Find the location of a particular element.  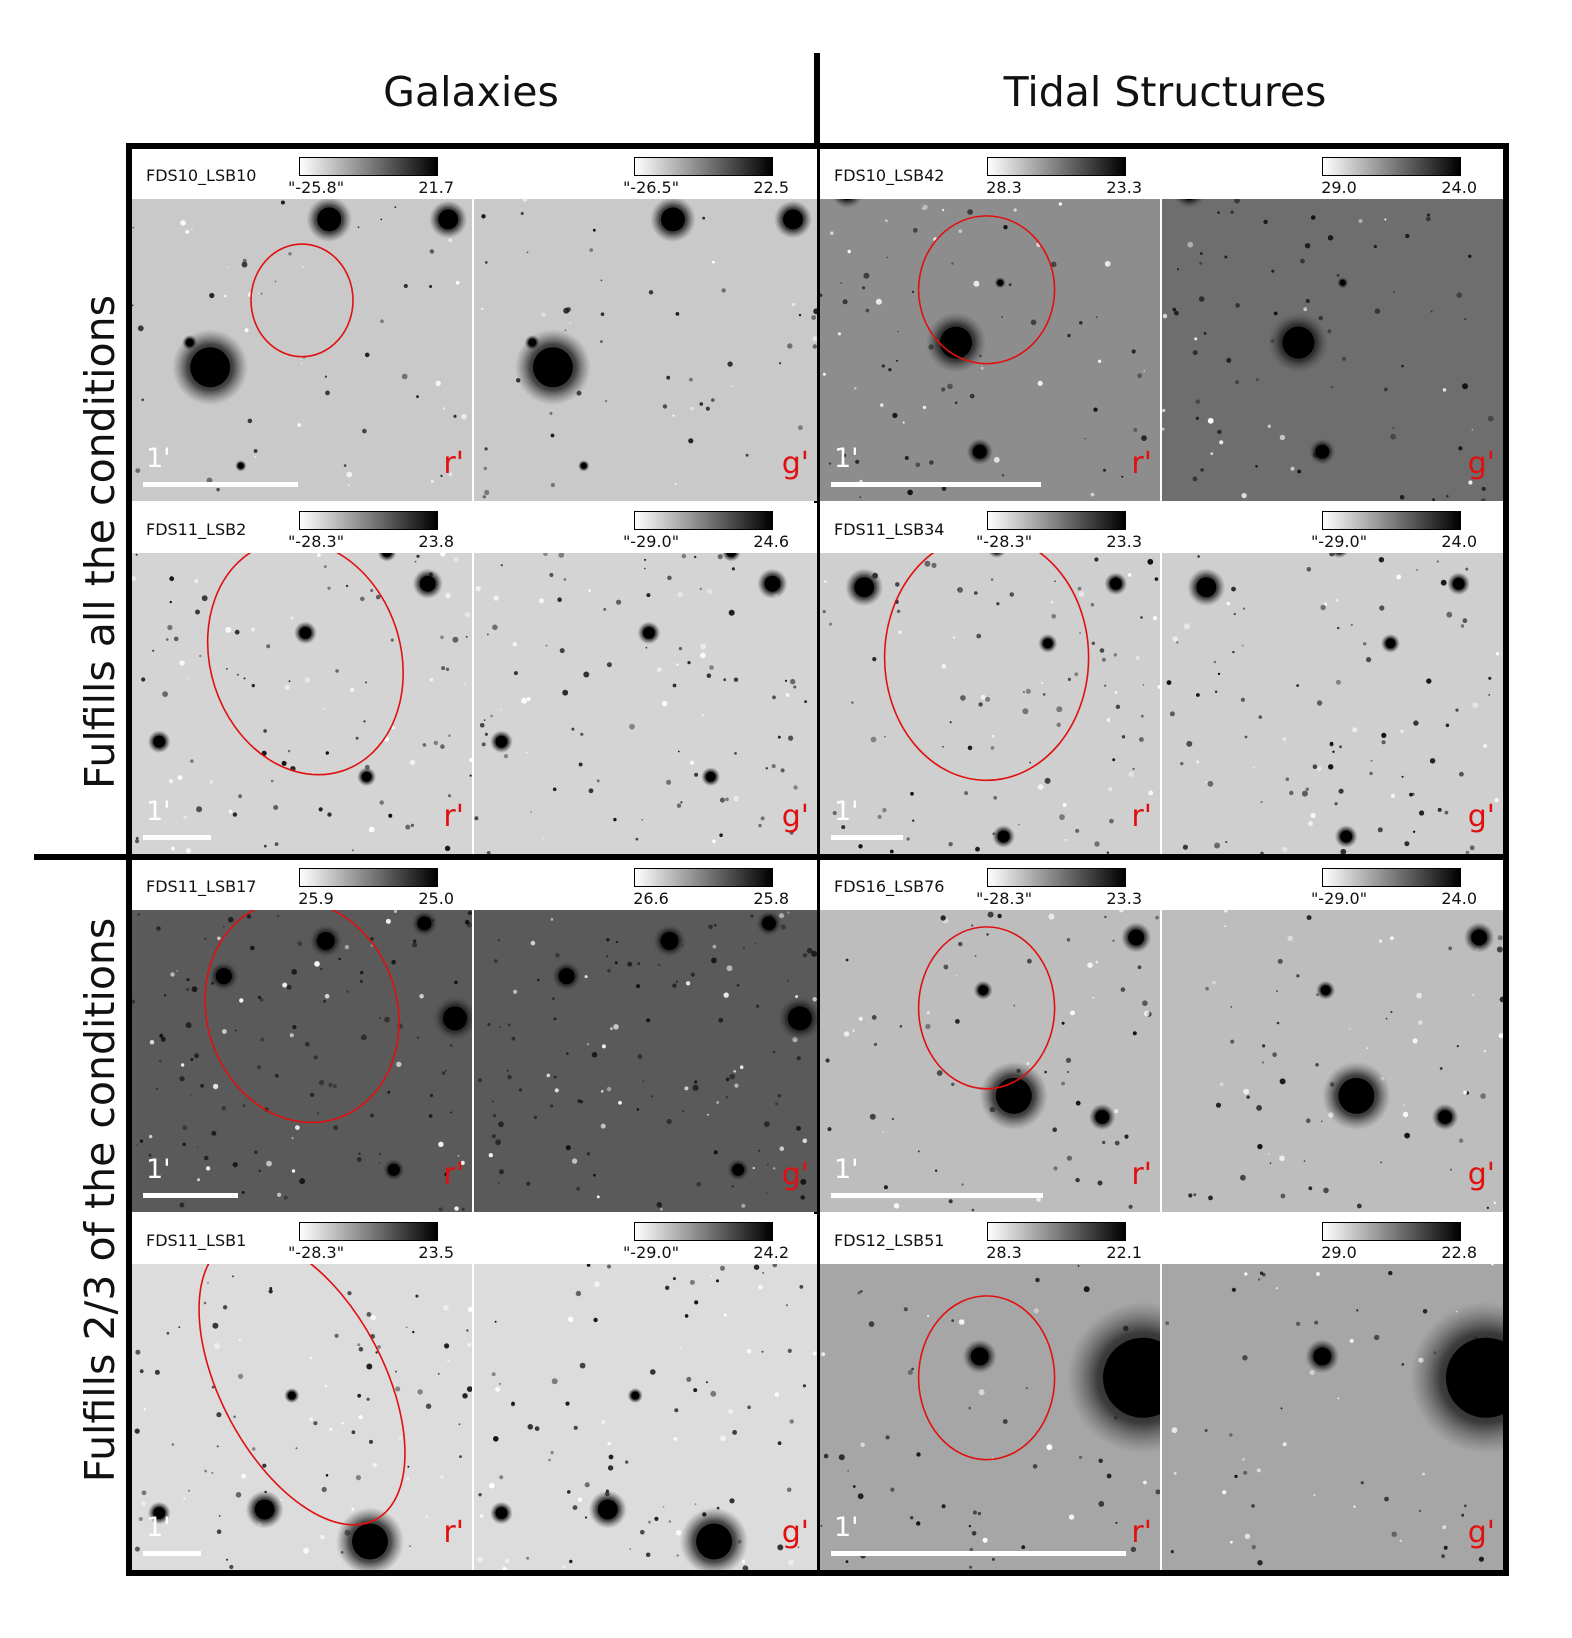

object-name: FDS16_LSB76 is located at coordinates (889, 886).